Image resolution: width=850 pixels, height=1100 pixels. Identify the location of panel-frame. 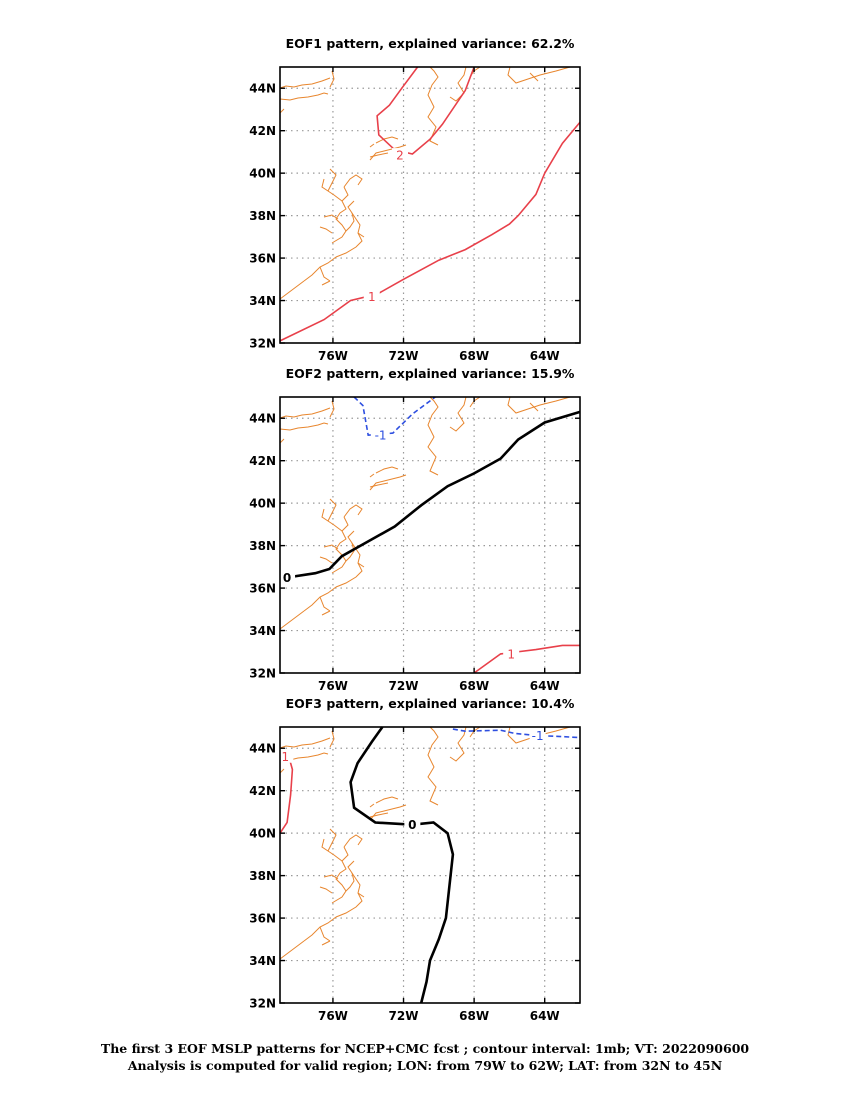
(430, 865).